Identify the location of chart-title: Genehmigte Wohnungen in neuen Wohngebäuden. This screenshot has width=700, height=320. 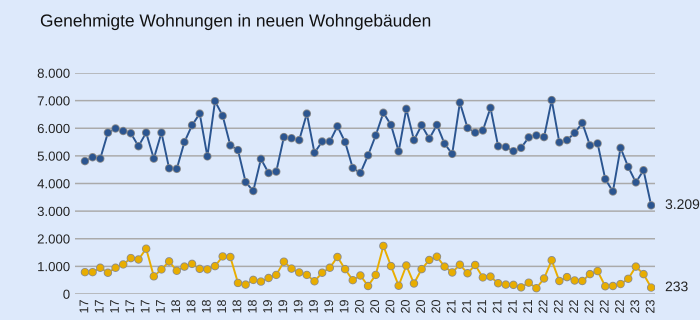
(235, 22).